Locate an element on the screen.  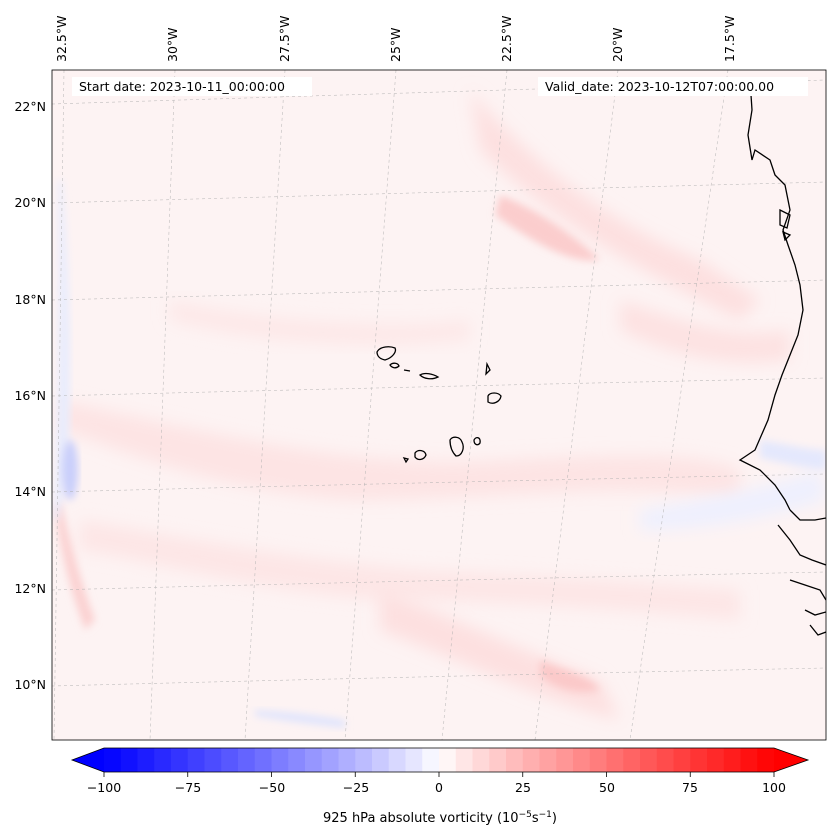
colorbar-tick-label: 50 is located at coordinates (607, 787).